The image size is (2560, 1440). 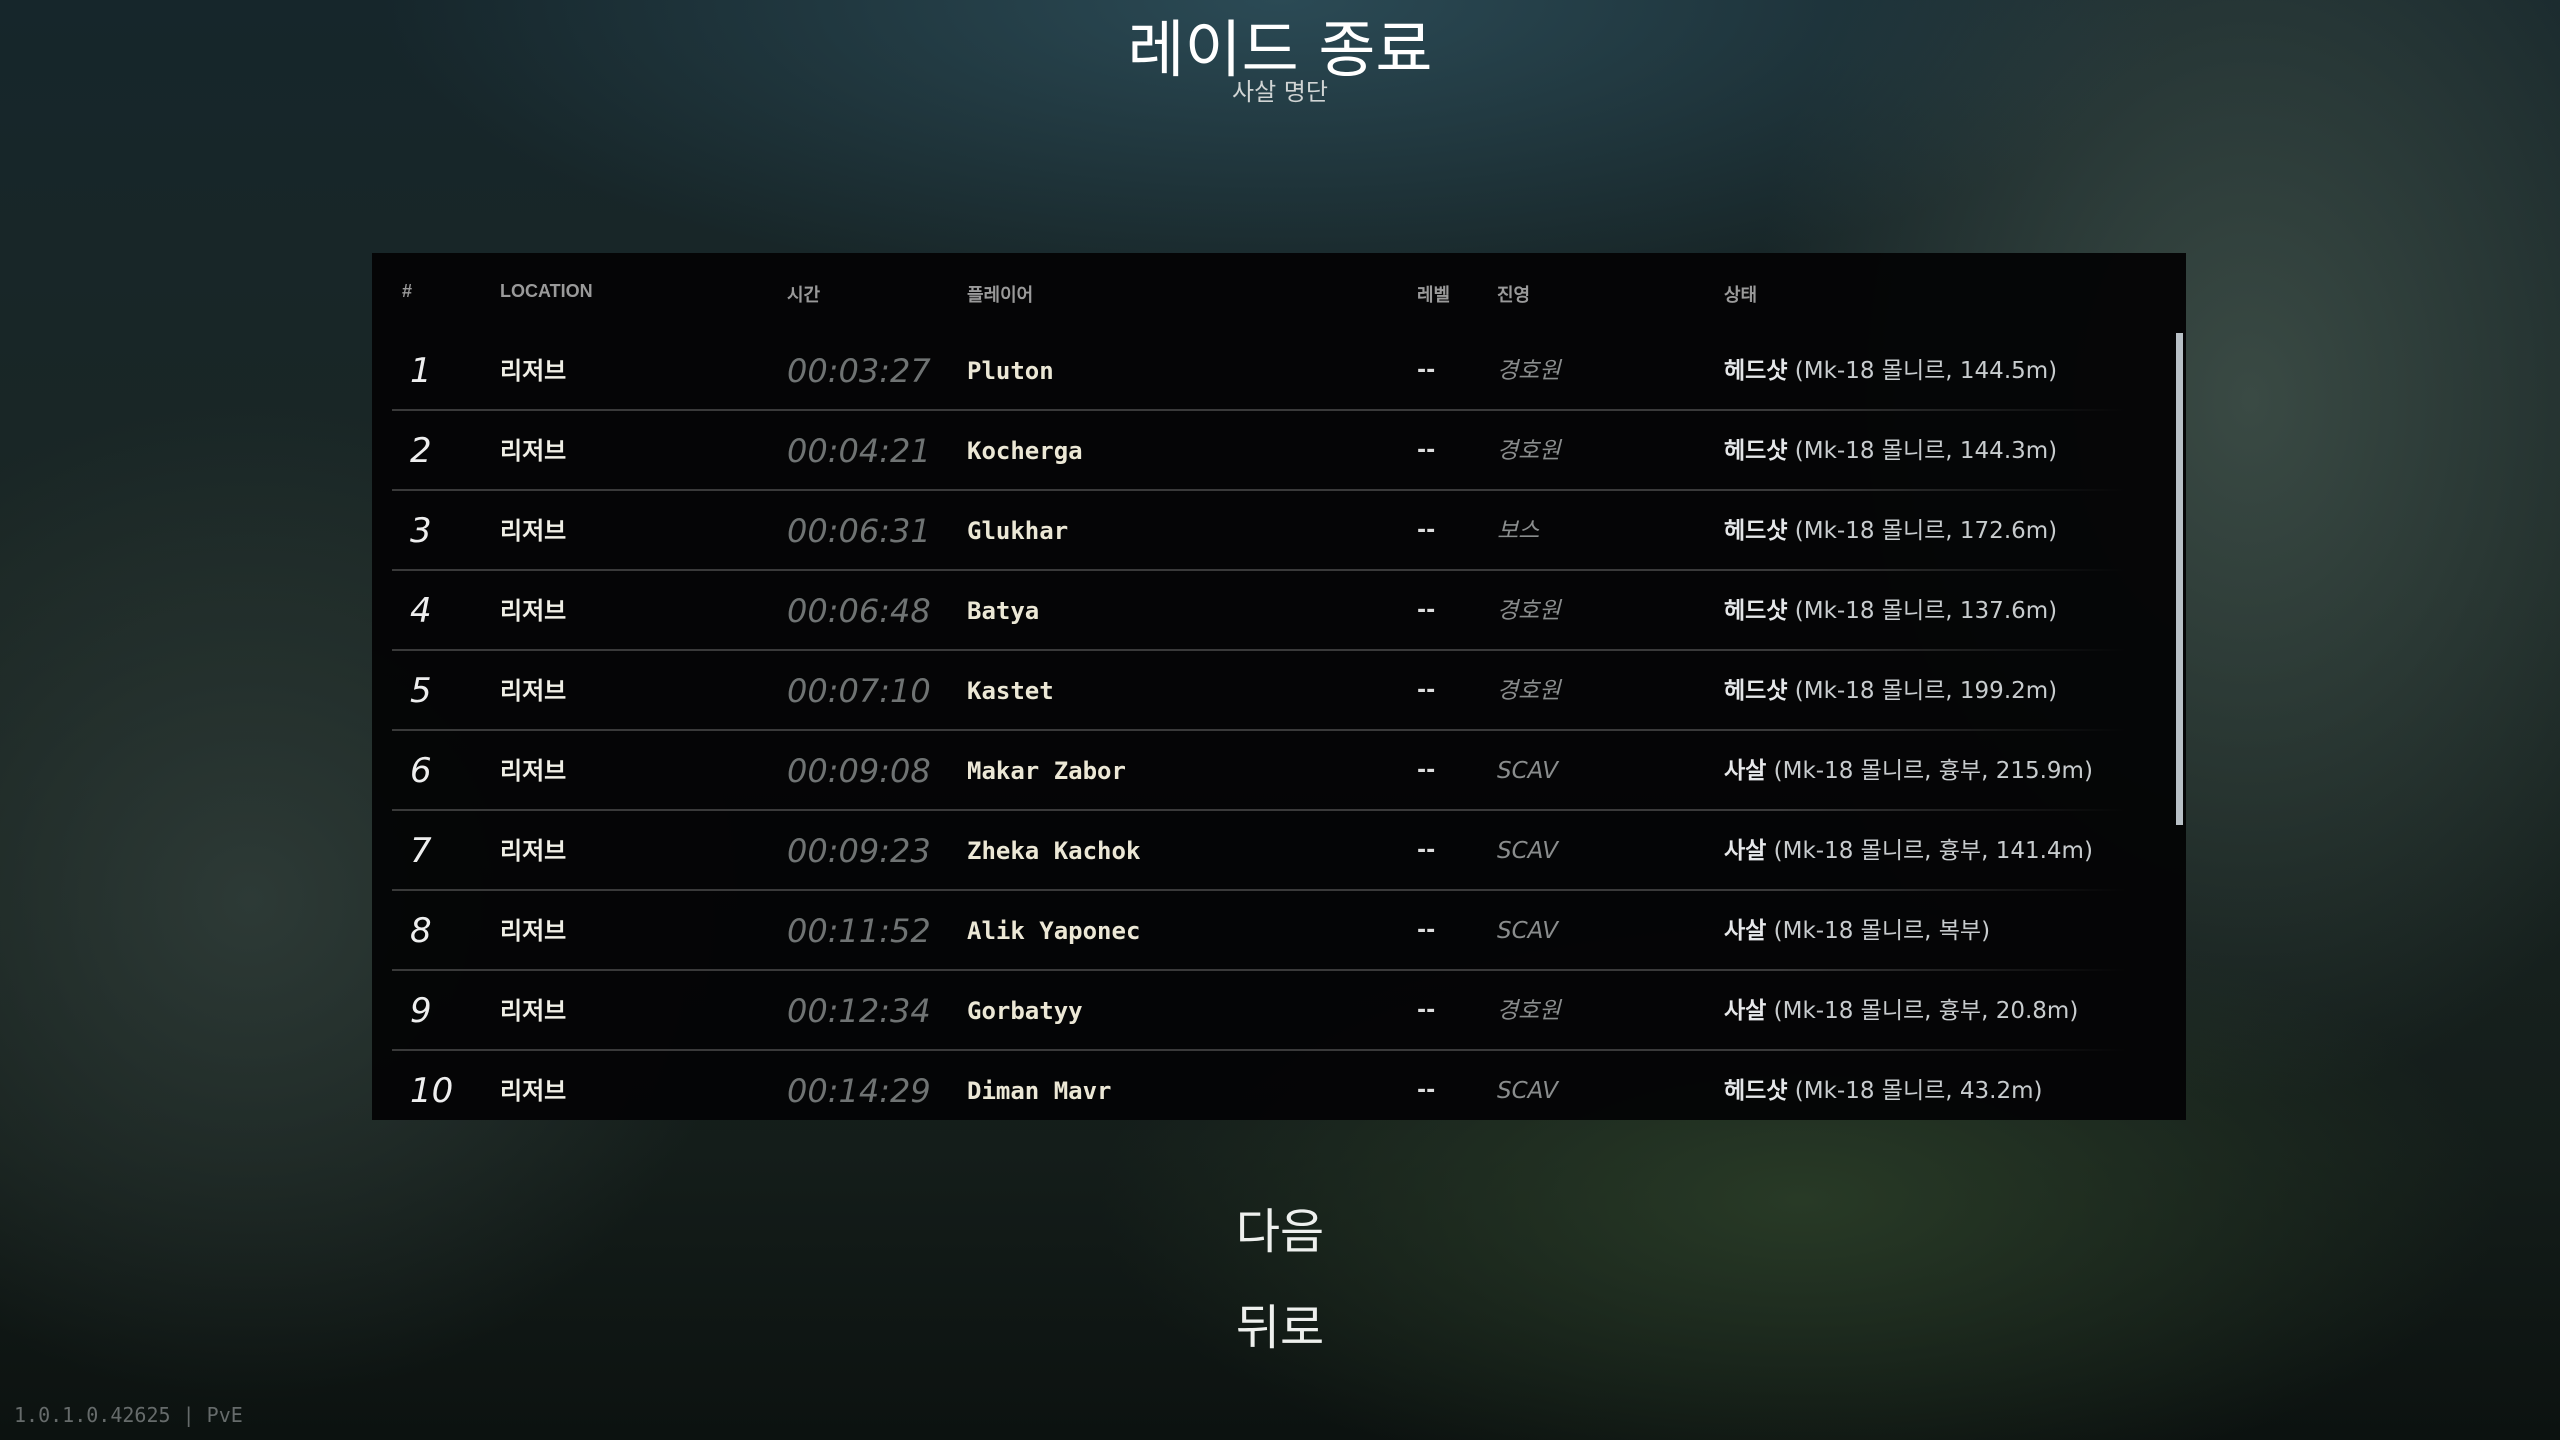 What do you see at coordinates (859, 371) in the screenshot?
I see `row-time: 00:03:27` at bounding box center [859, 371].